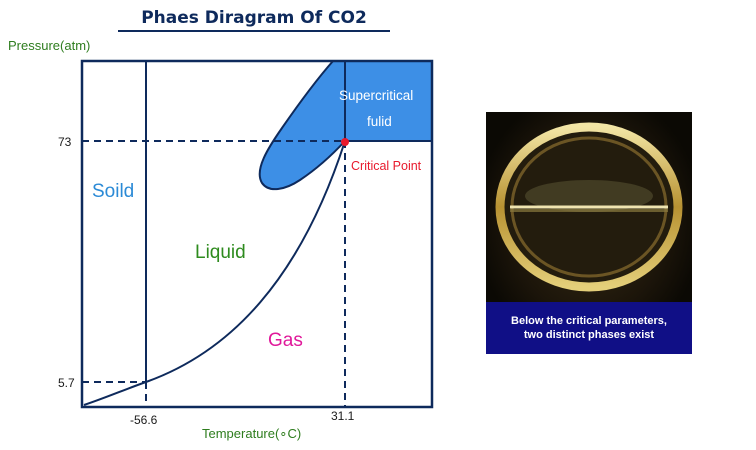  I want to click on photo-caption-line1: Below the critical parameters,, so click(589, 321).